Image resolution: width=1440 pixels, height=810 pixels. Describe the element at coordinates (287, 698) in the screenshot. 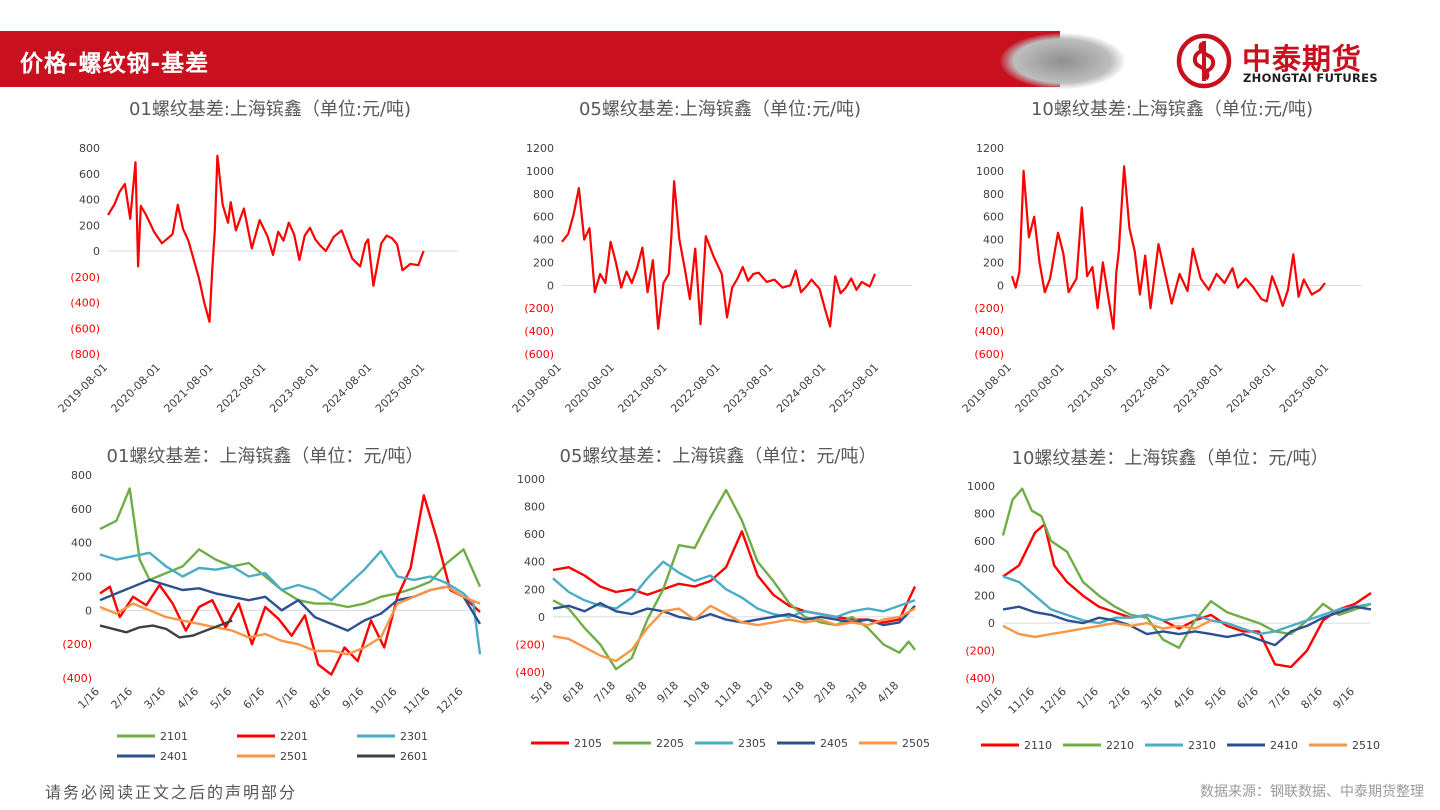

I see `x-tick-label: 7/16` at that location.